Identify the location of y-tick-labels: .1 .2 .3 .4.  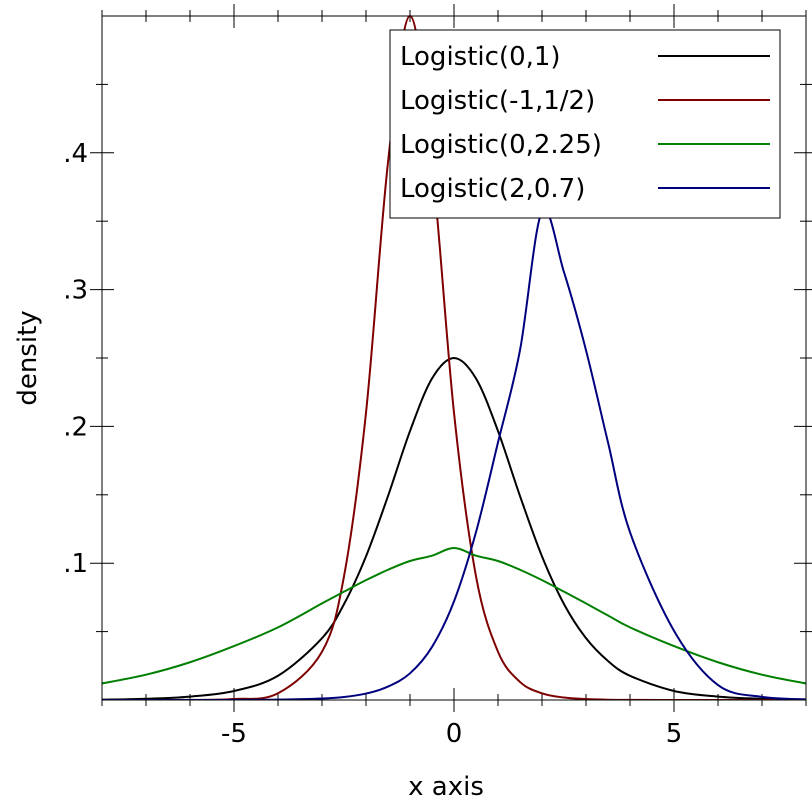
(75, 359).